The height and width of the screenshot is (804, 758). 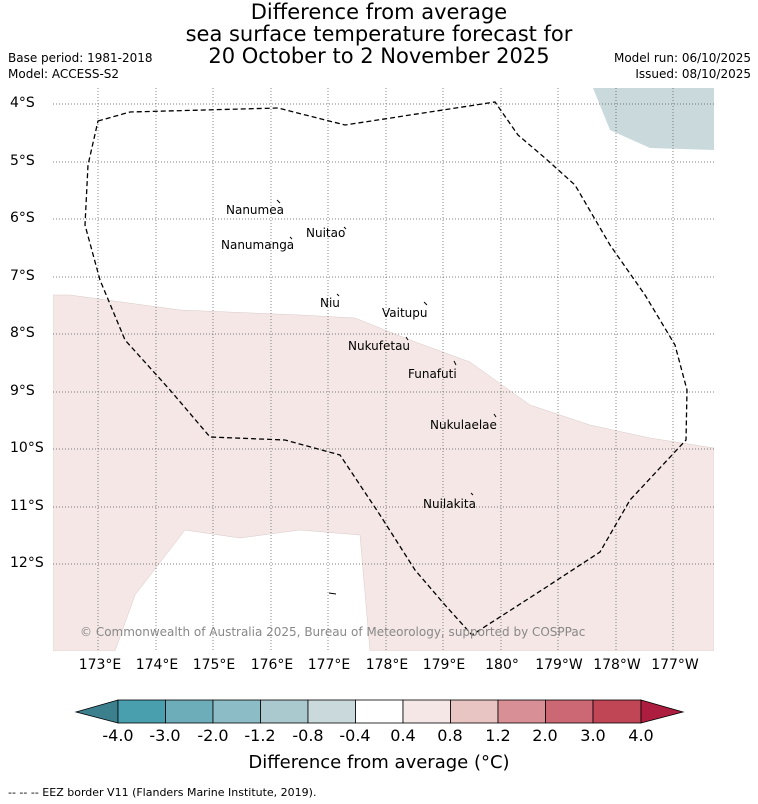 I want to click on lon-label-173e: 173°E, so click(x=100, y=665).